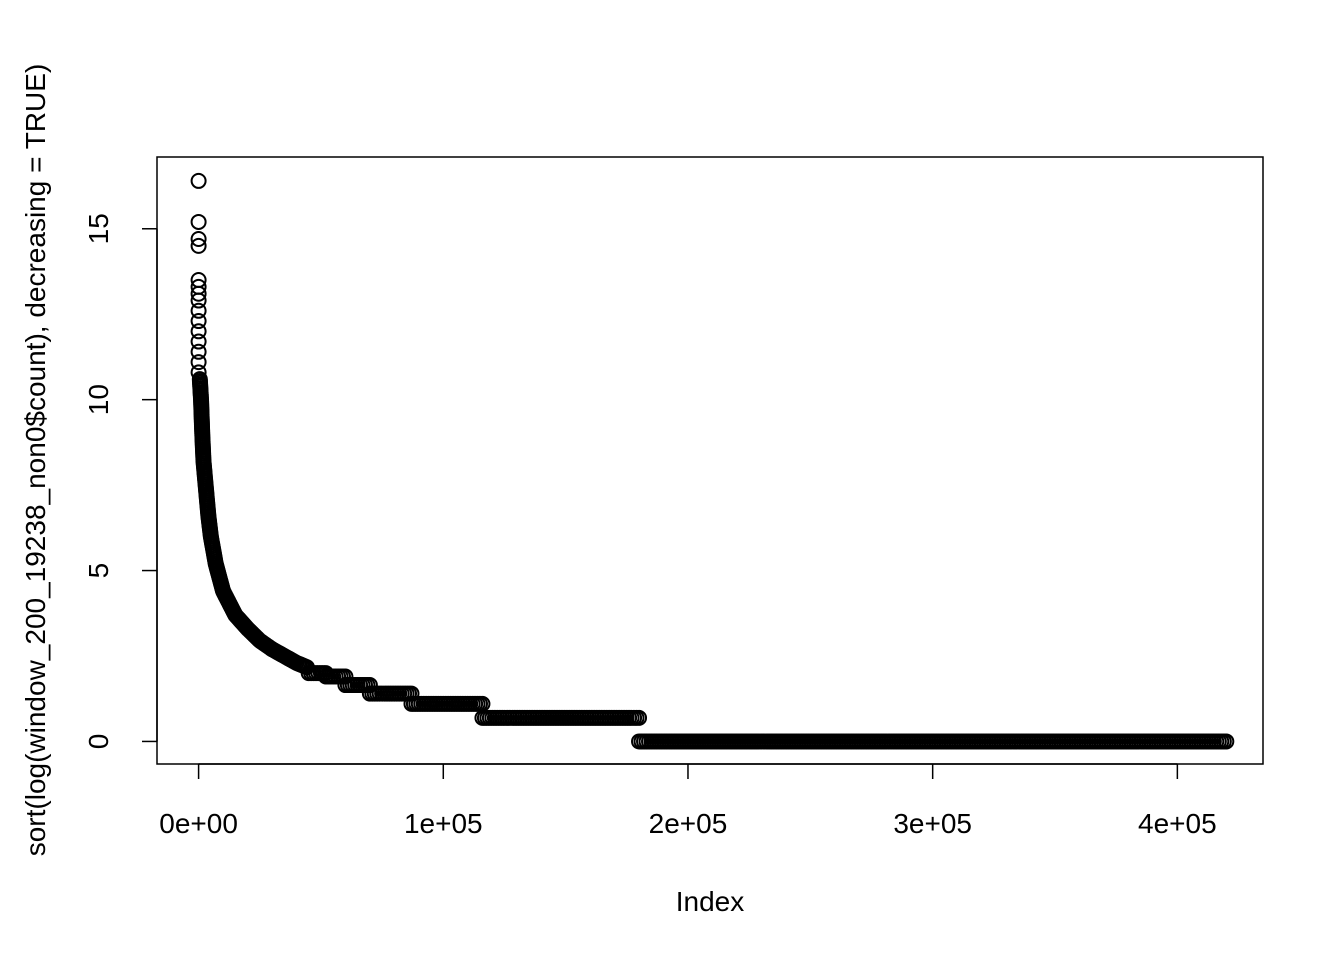 This screenshot has width=1344, height=960. Describe the element at coordinates (932, 823) in the screenshot. I see `x-tick-label: 3e+05` at that location.